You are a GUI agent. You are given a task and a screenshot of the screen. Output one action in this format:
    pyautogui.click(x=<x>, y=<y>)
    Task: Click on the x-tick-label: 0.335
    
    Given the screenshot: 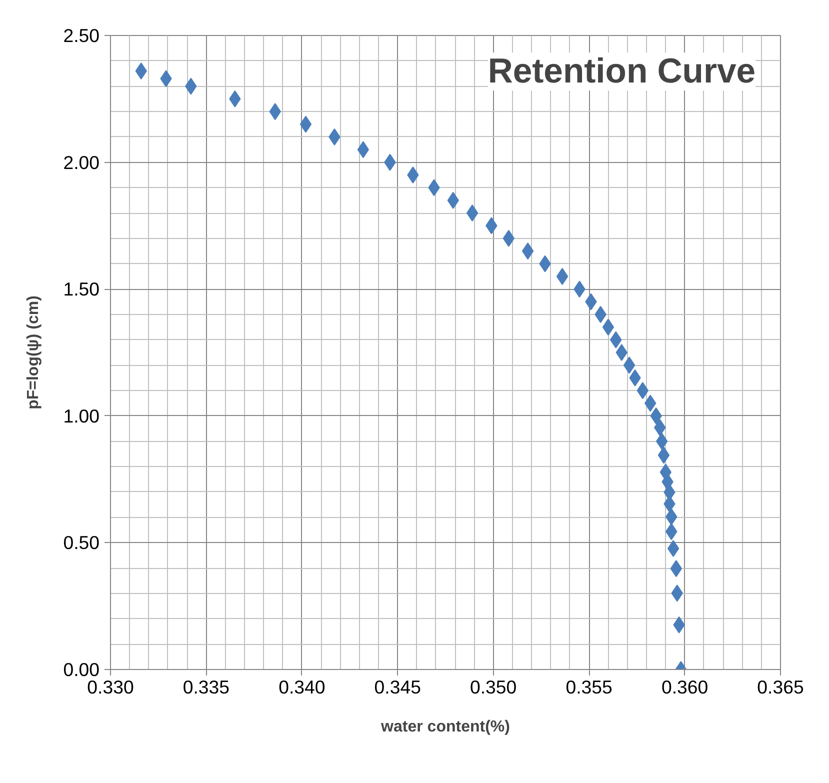 What is the action you would take?
    pyautogui.click(x=206, y=687)
    